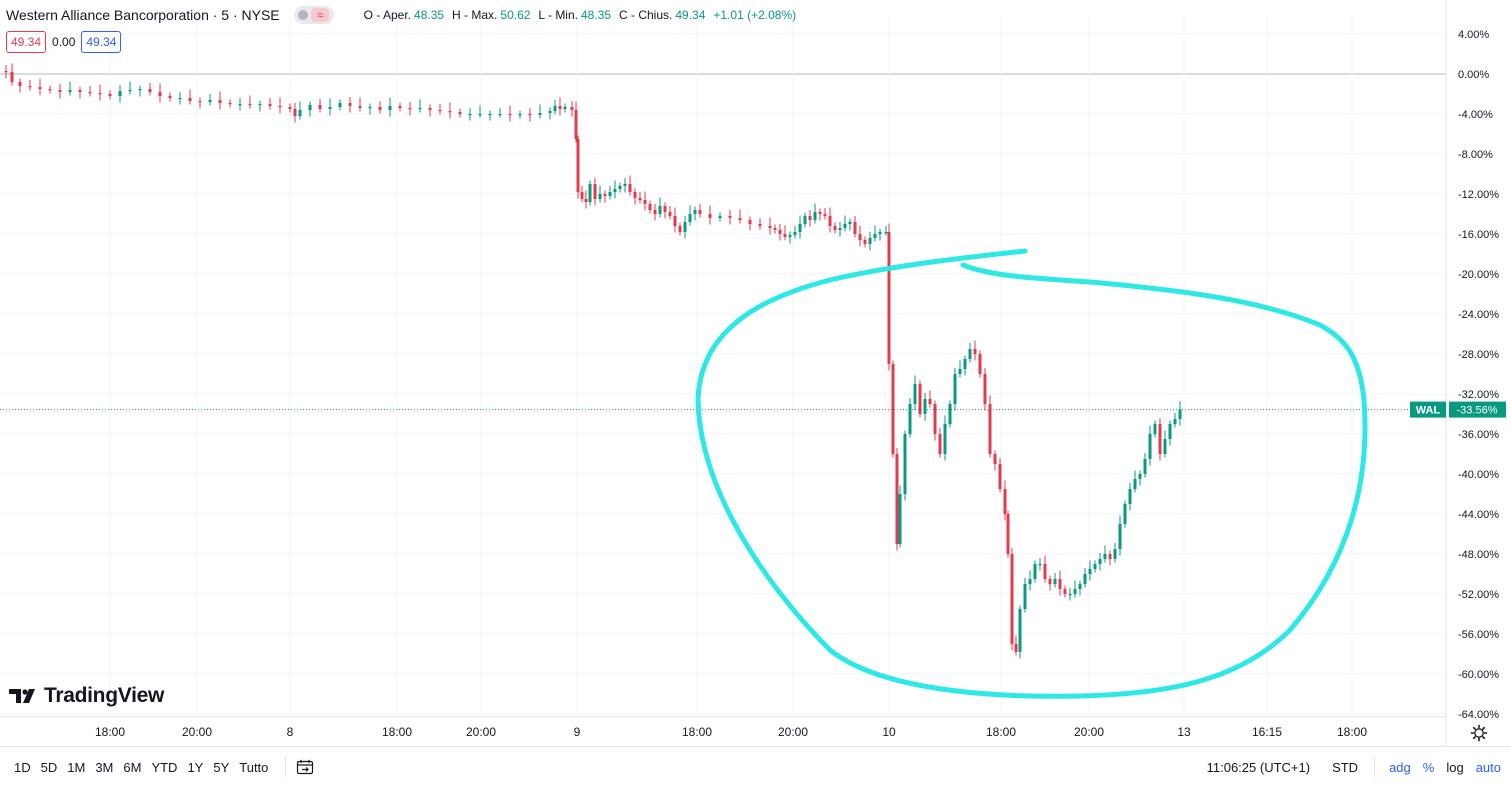  I want to click on y-tick-label: -40.00%, so click(1478, 475).